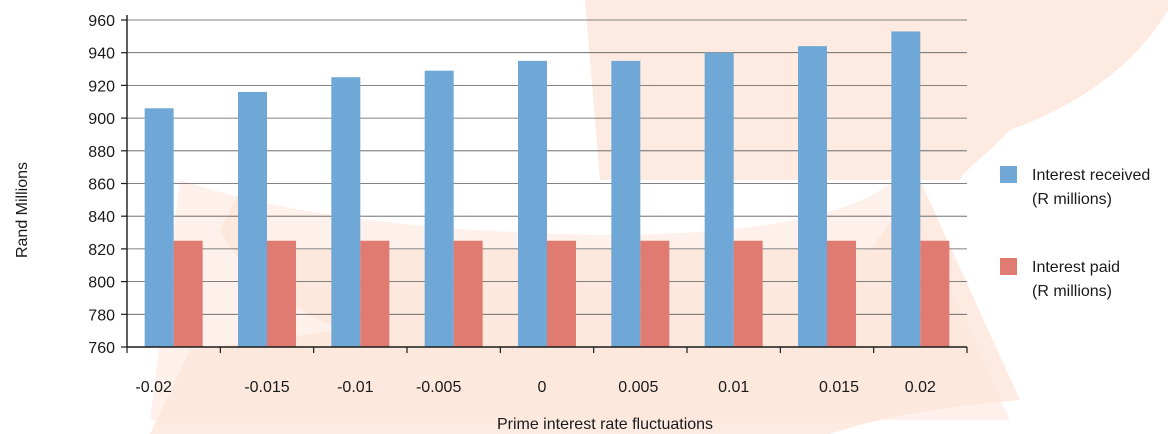 Image resolution: width=1168 pixels, height=434 pixels. Describe the element at coordinates (733, 387) in the screenshot. I see `x-tick-label: 0.01` at that location.